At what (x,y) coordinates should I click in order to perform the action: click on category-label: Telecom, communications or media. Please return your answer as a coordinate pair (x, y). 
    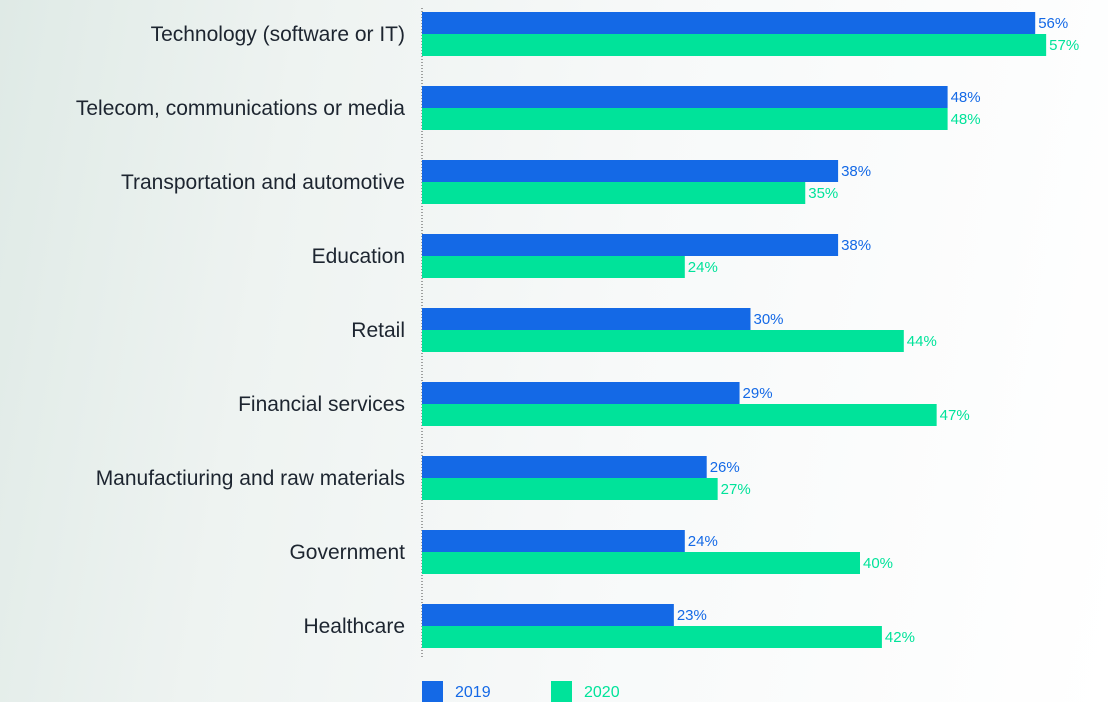
    Looking at the image, I should click on (240, 108).